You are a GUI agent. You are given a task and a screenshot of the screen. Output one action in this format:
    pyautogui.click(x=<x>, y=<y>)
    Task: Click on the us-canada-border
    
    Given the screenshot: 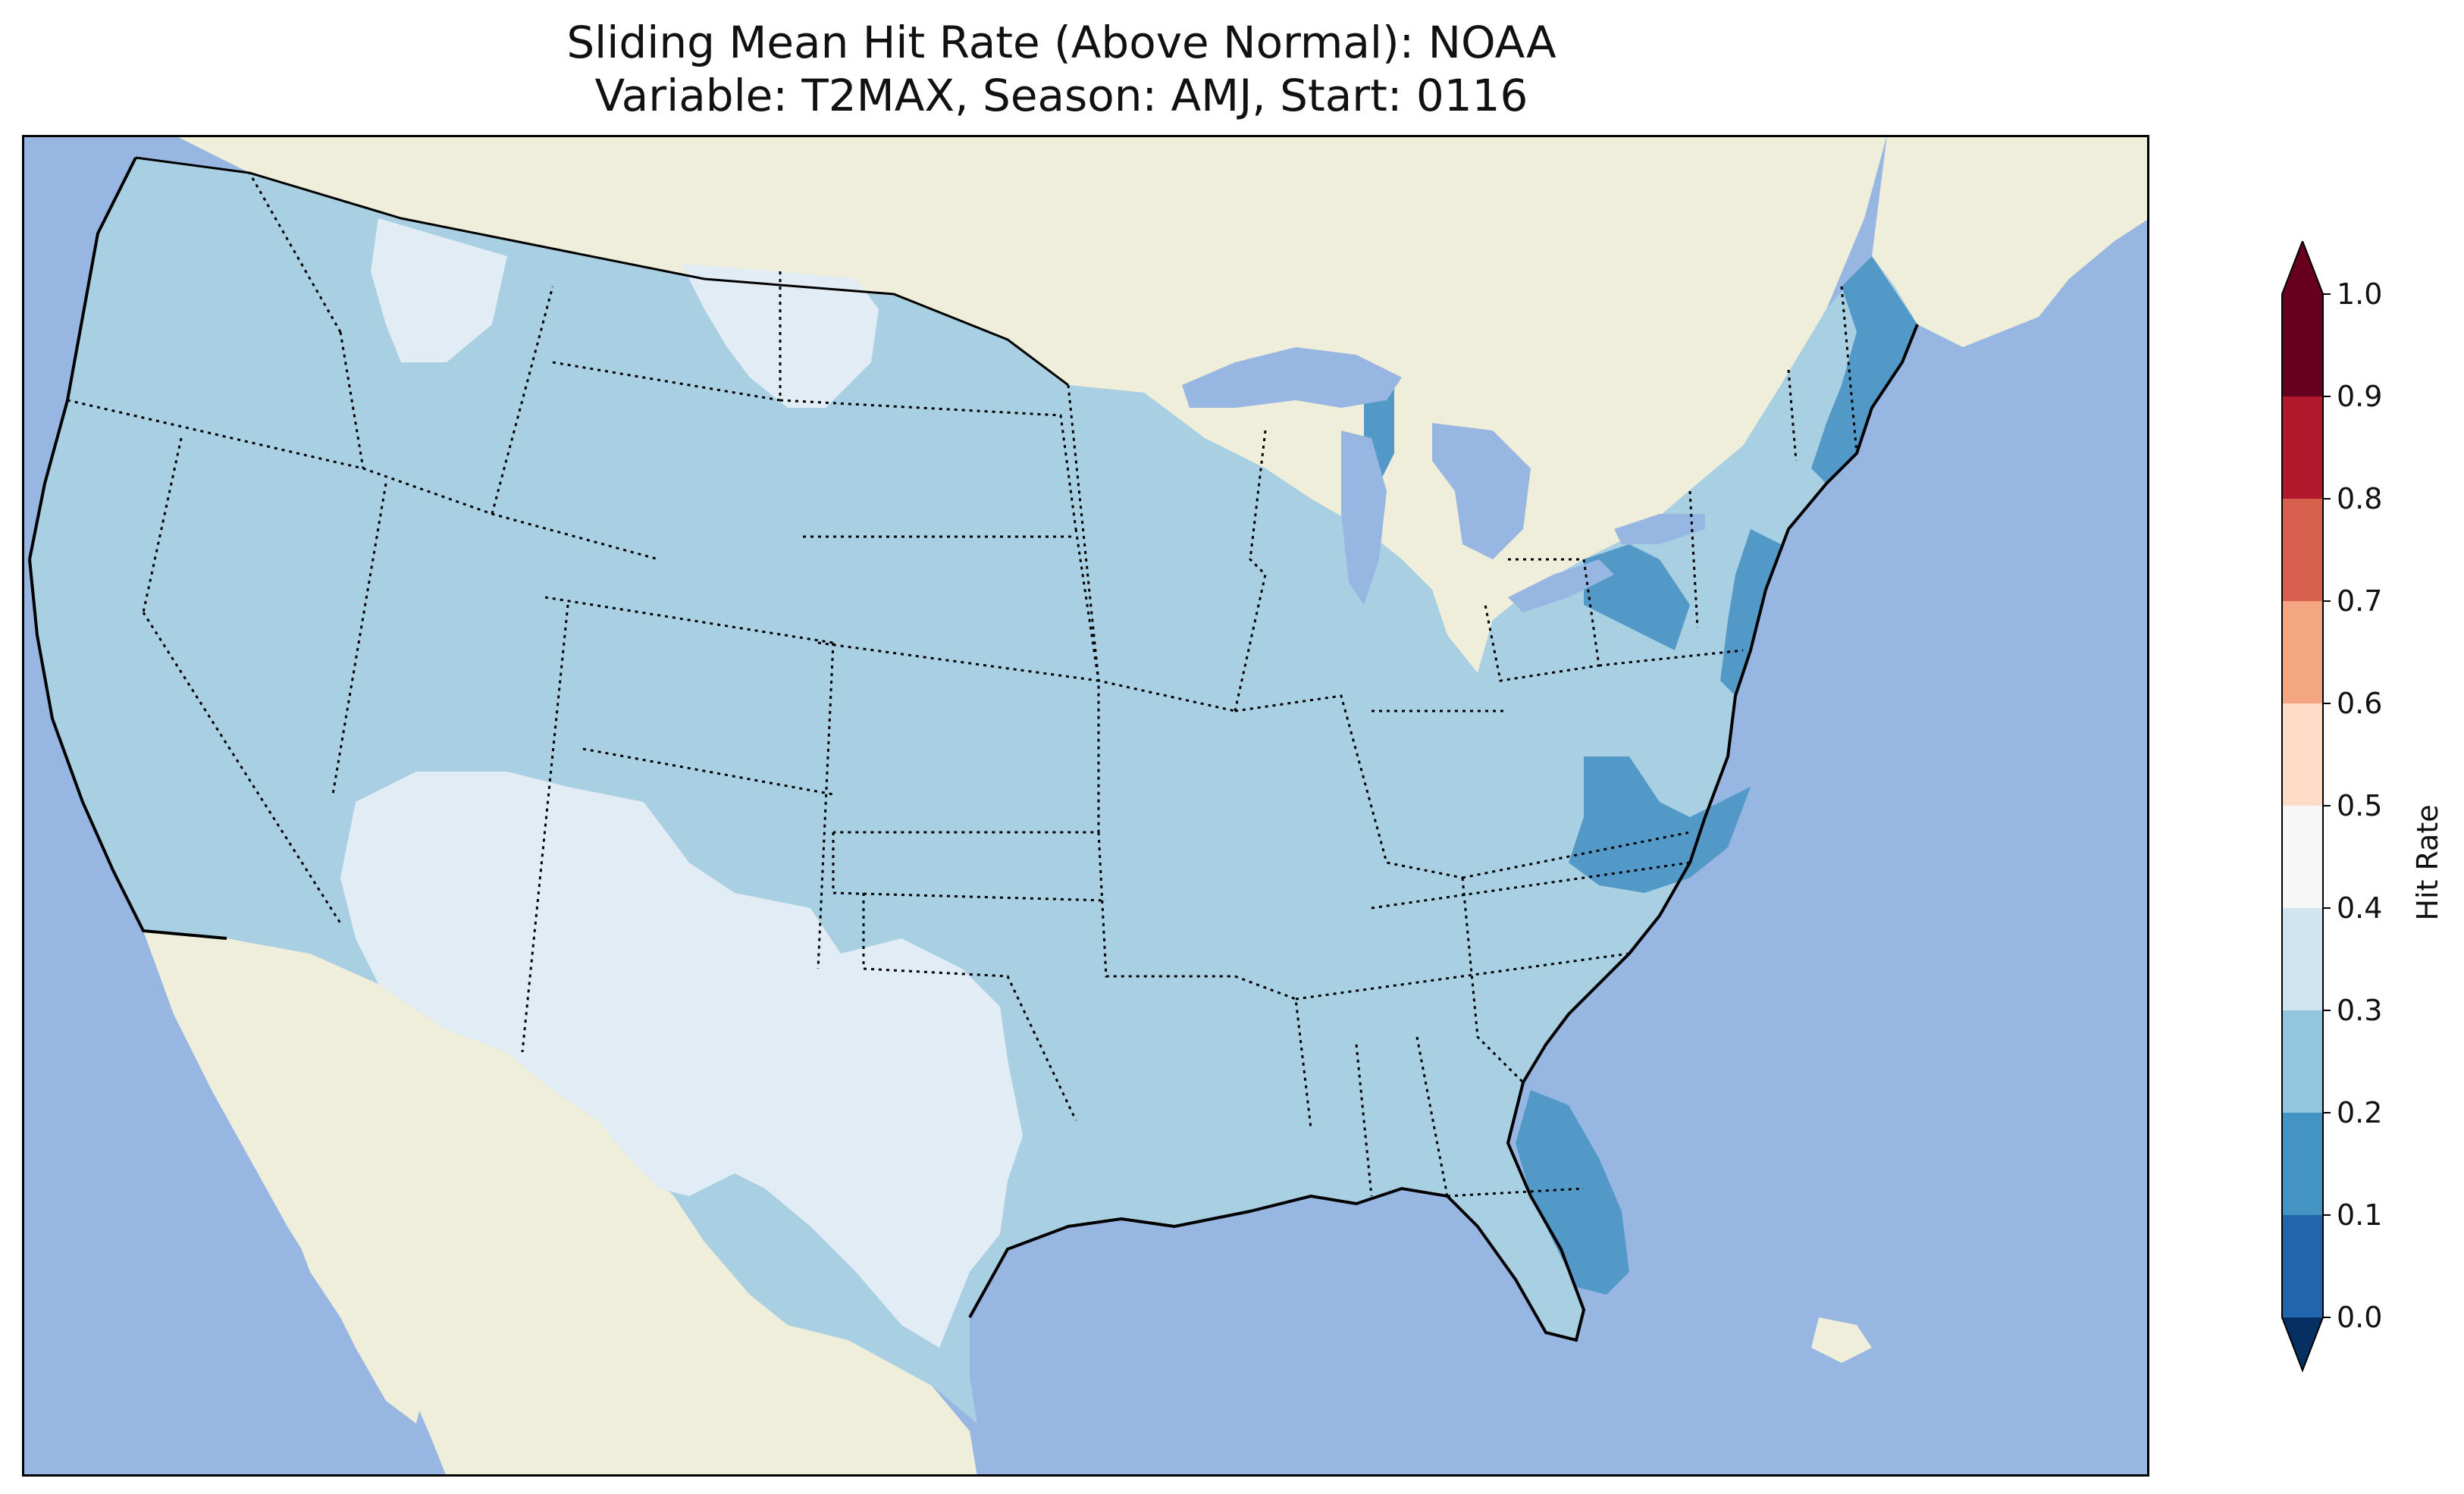 What is the action you would take?
    pyautogui.click(x=602, y=271)
    